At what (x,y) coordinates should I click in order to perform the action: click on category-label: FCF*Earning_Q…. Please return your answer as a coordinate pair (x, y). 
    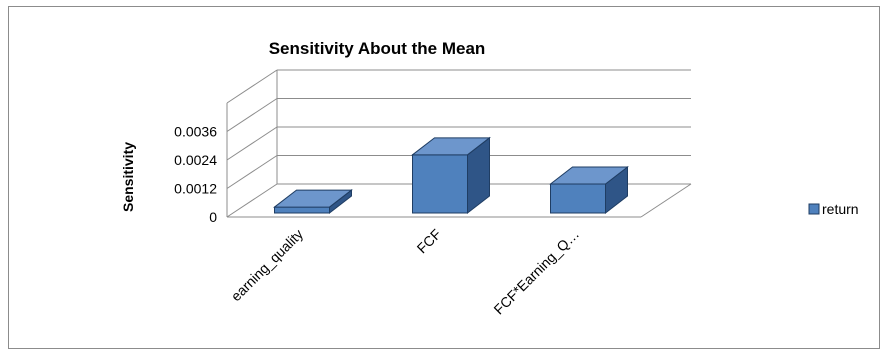
    Looking at the image, I should click on (536, 272).